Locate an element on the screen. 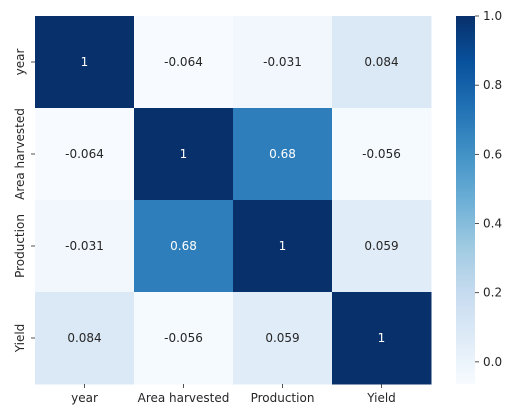 Image resolution: width=515 pixels, height=418 pixels. cell-annotation-r3-c2: 0.059 is located at coordinates (282, 338).